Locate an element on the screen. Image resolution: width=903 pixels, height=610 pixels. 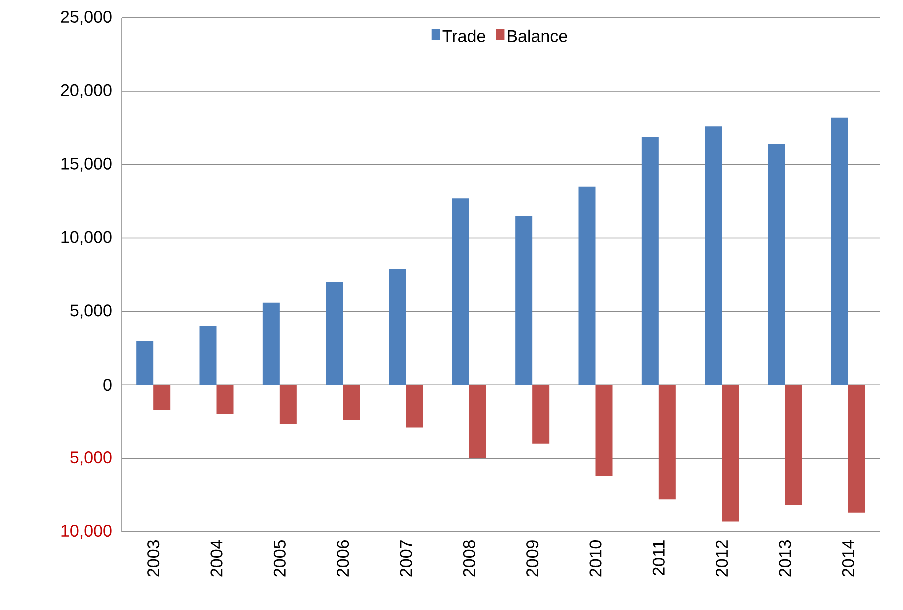
x-tick-label: 2006 is located at coordinates (343, 558).